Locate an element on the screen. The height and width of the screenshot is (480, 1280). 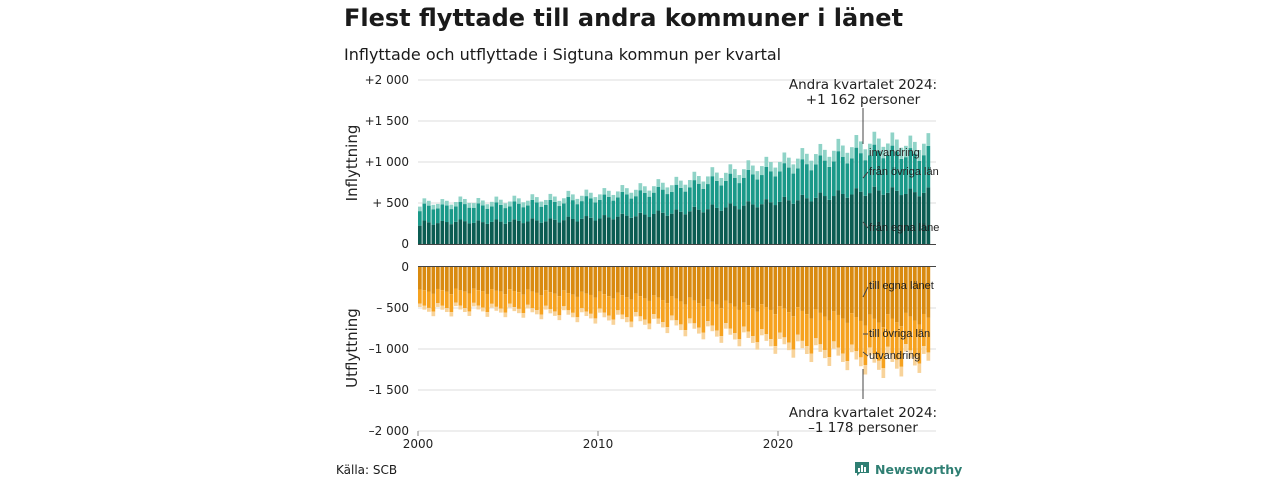
label-fran-egna-lanet: från egna läne is located at coordinates (904, 228).